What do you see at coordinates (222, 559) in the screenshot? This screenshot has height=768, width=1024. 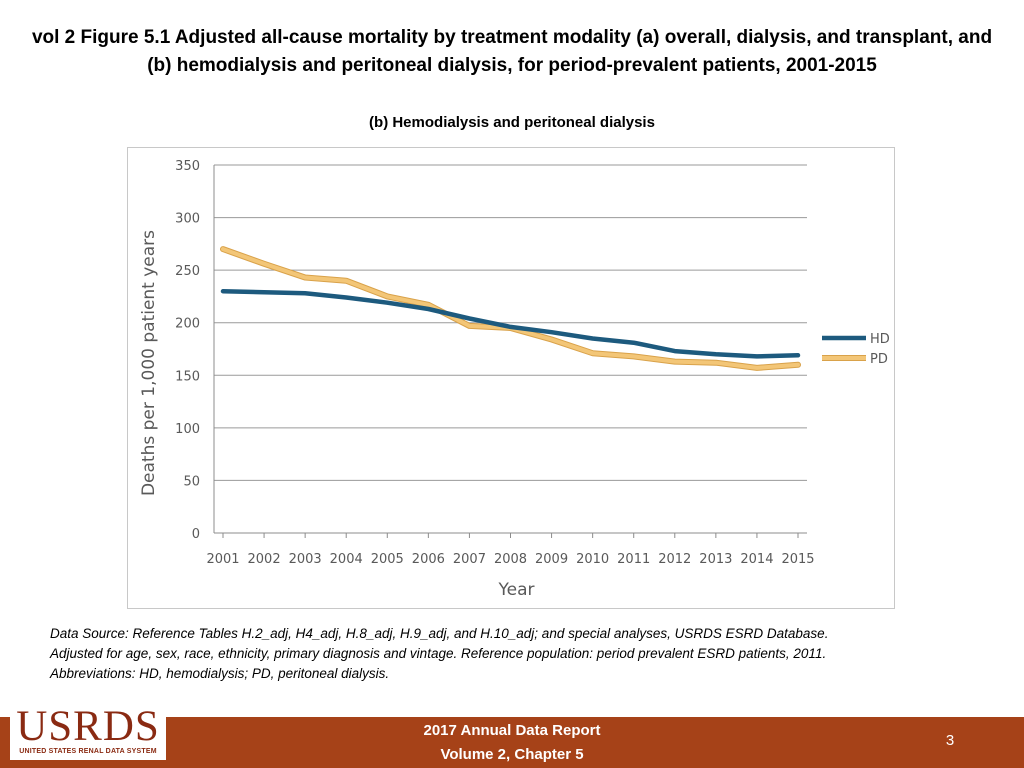 I see `x-tick-label-2001: 2001` at bounding box center [222, 559].